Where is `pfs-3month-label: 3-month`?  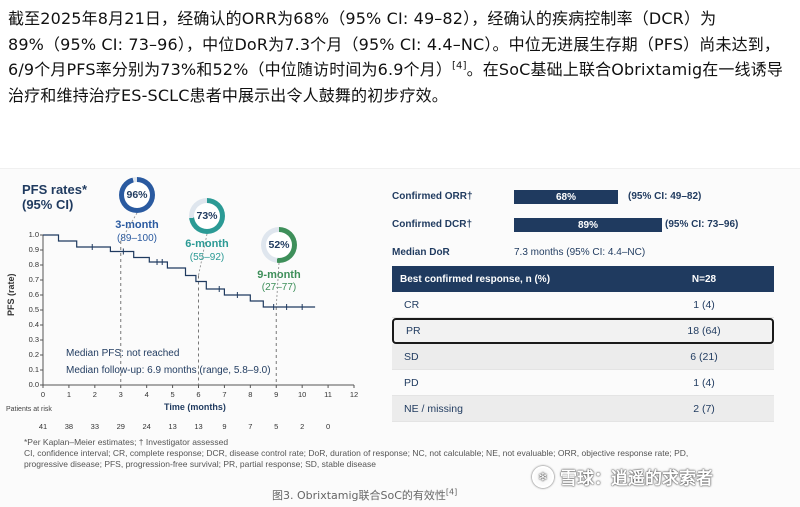 pfs-3month-label: 3-month is located at coordinates (137, 225).